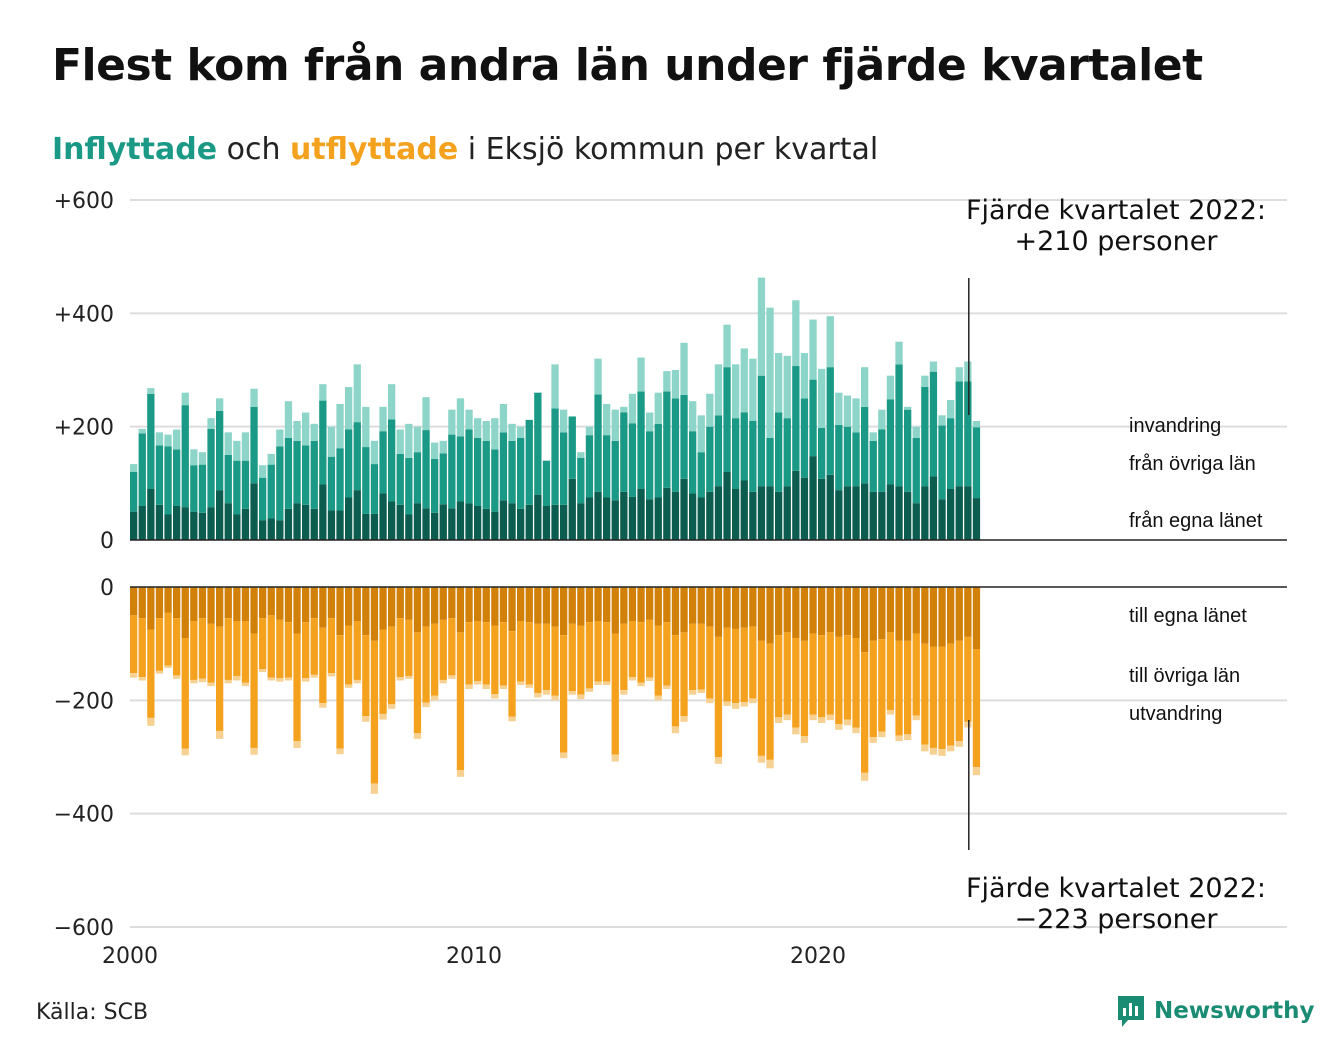  What do you see at coordinates (1131, 1011) in the screenshot?
I see `newsworthy-logo-icon` at bounding box center [1131, 1011].